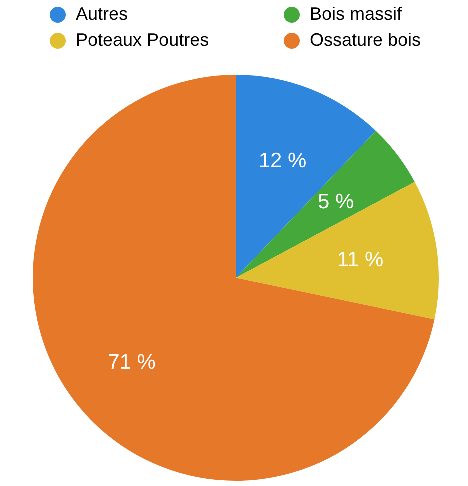  I want to click on data-label: 71 %, so click(132, 362).